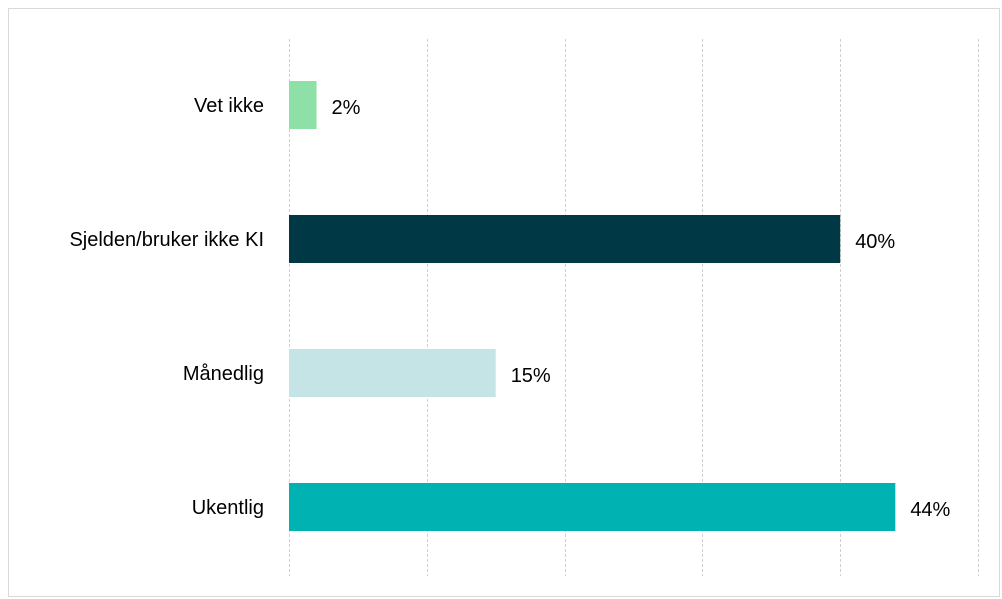 The width and height of the screenshot is (1002, 599). Describe the element at coordinates (875, 242) in the screenshot. I see `value-label-1: 40%` at that location.